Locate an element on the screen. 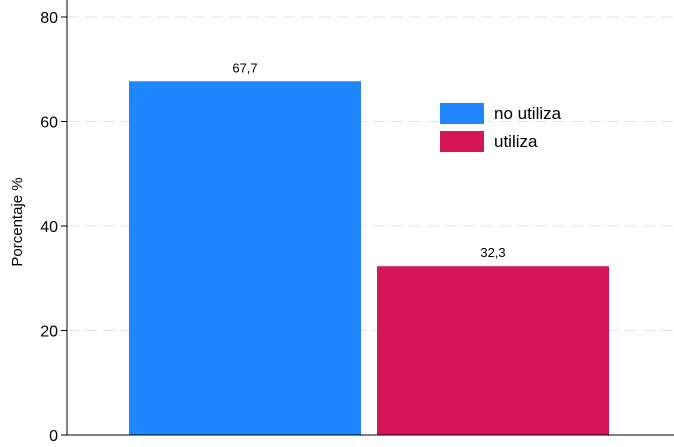 The width and height of the screenshot is (674, 447). y-tick-label: 0 is located at coordinates (53, 436).